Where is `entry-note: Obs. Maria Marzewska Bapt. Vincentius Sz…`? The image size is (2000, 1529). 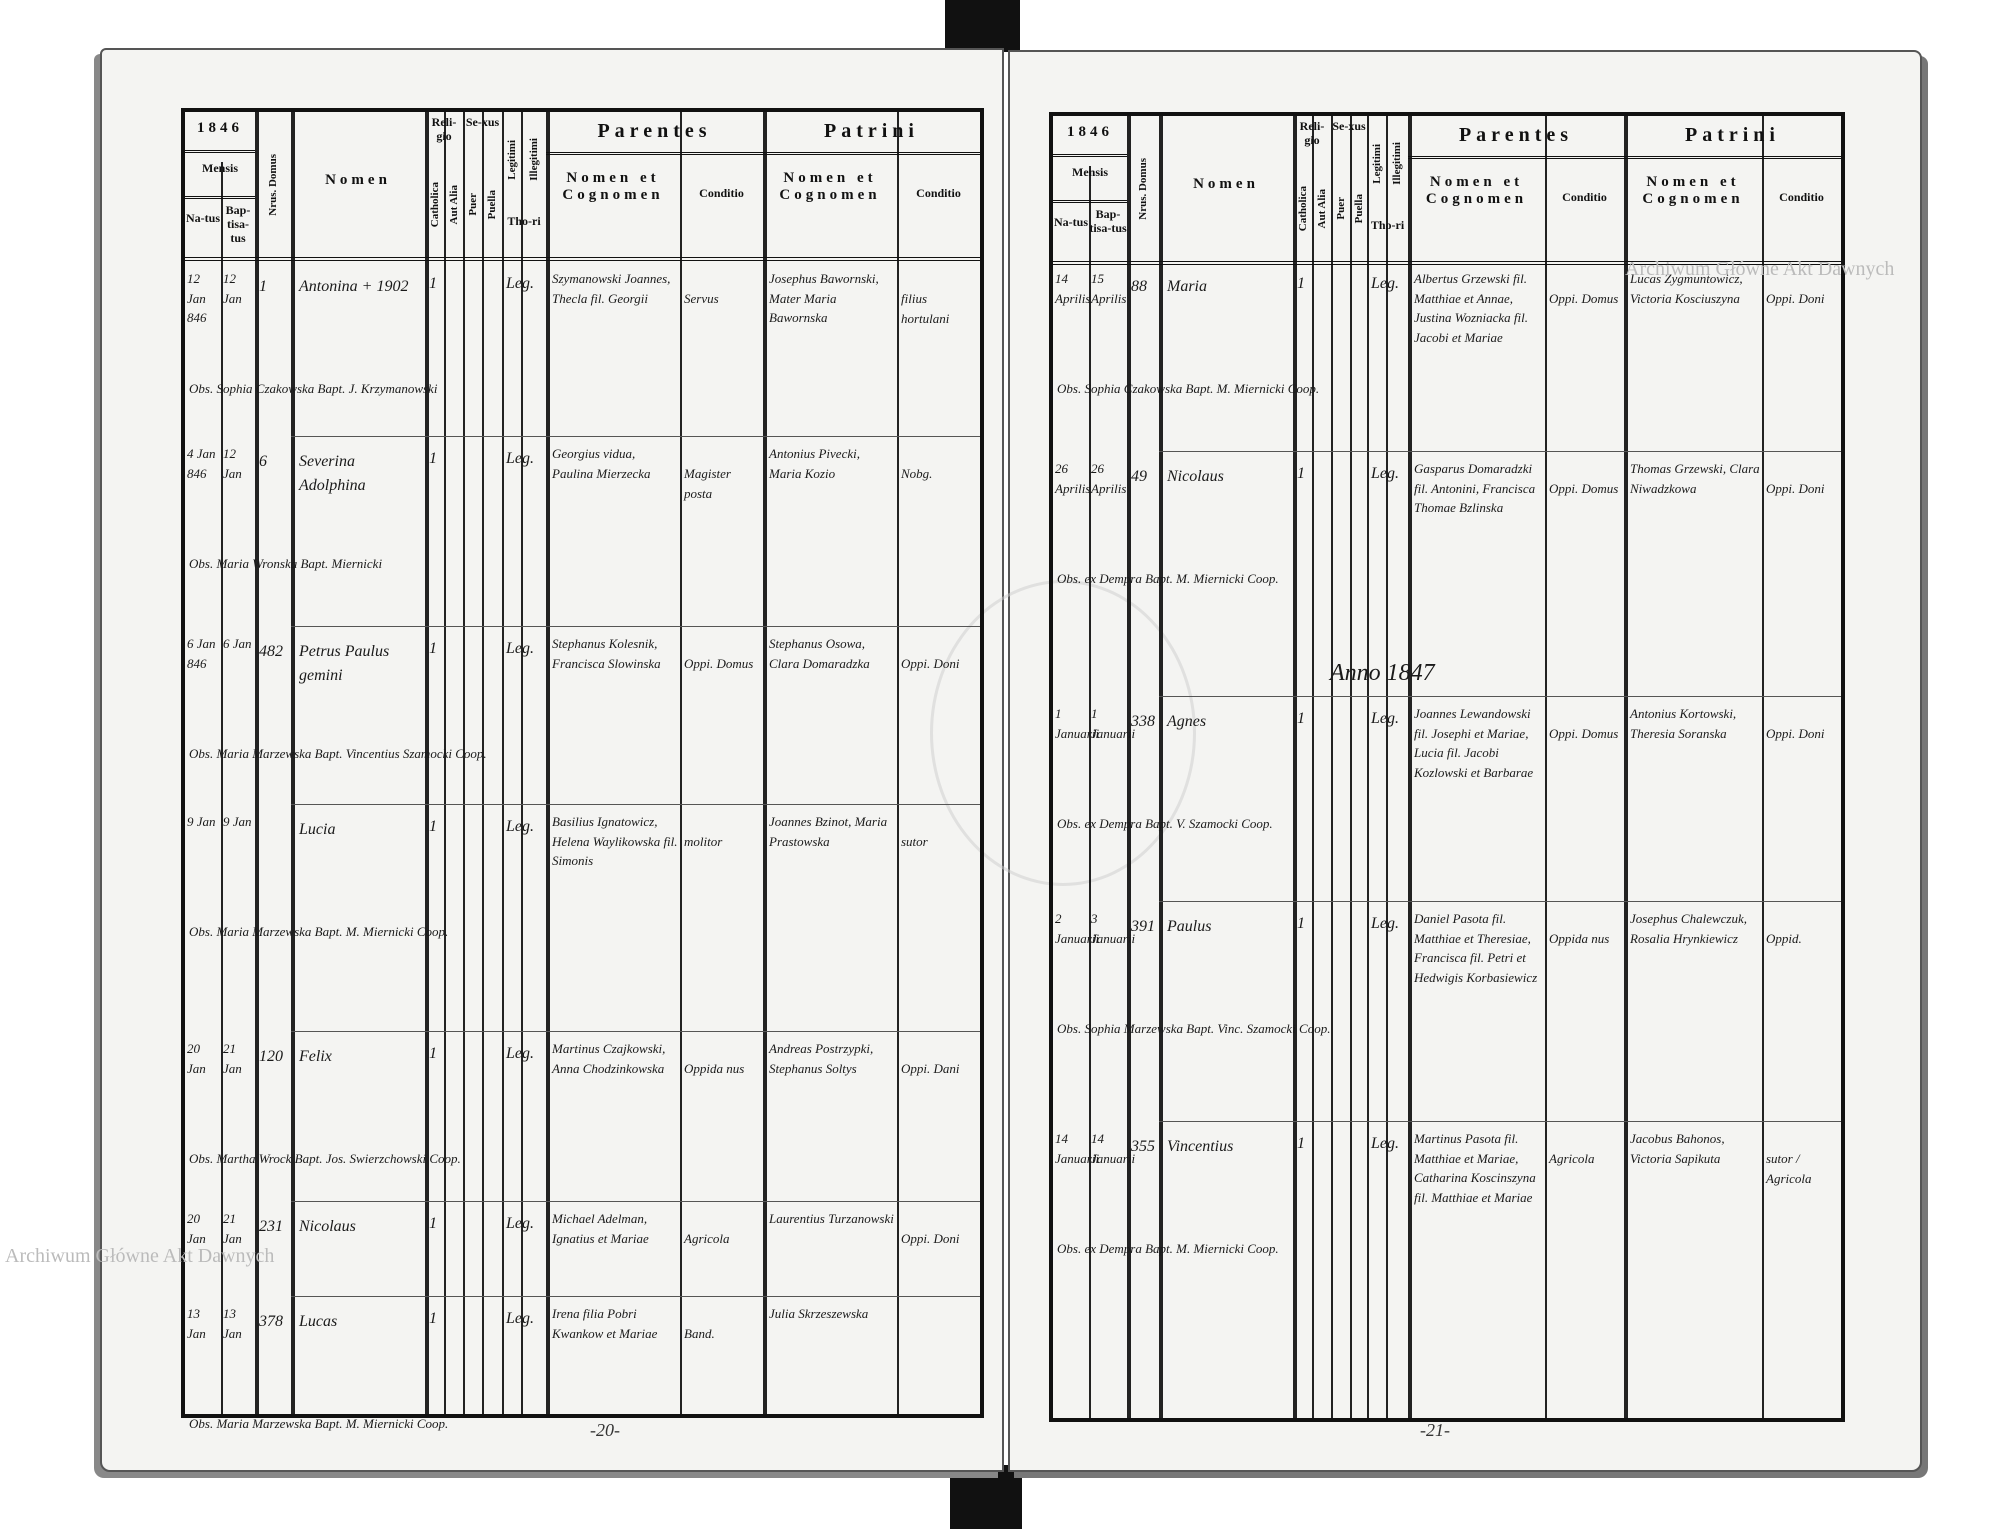 entry-note: Obs. Maria Marzewska Bapt. Vincentius Sz… is located at coordinates (338, 753).